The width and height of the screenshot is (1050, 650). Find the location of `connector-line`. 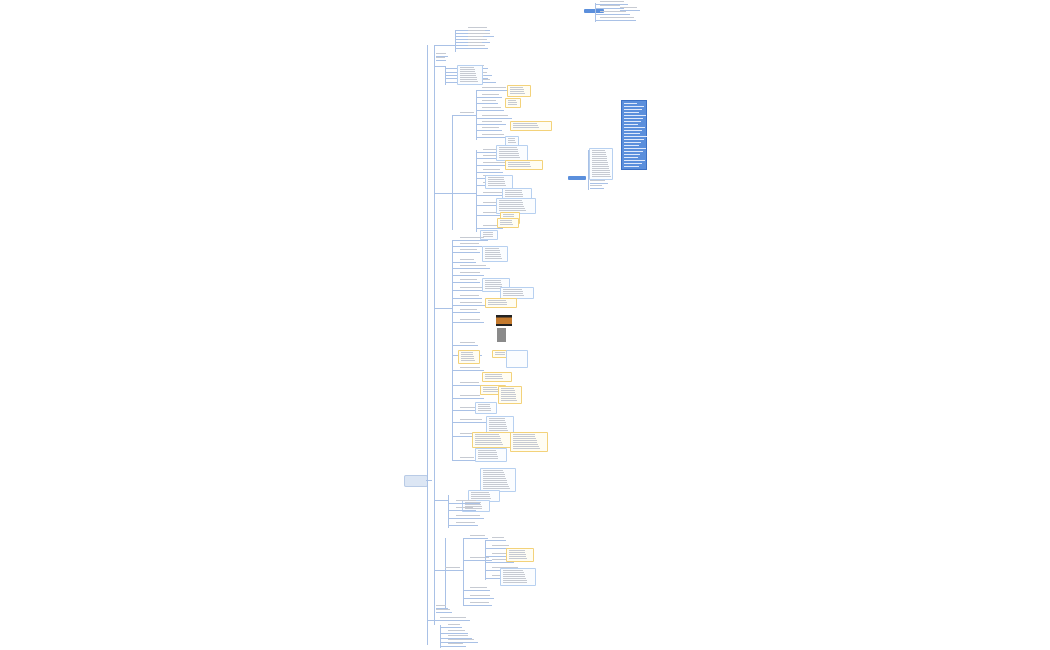

connector-line is located at coordinates (479, 124).